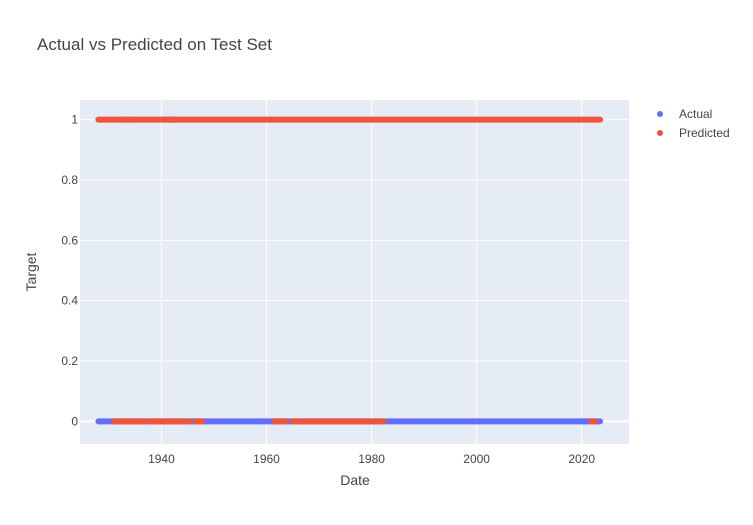  I want to click on legend: Actual Predicted, so click(693, 123).